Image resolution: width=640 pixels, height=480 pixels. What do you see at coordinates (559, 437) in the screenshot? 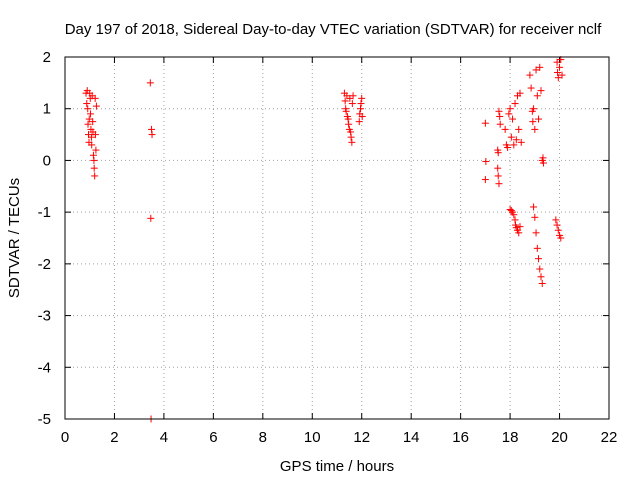
I see `x-tick-label: 20` at bounding box center [559, 437].